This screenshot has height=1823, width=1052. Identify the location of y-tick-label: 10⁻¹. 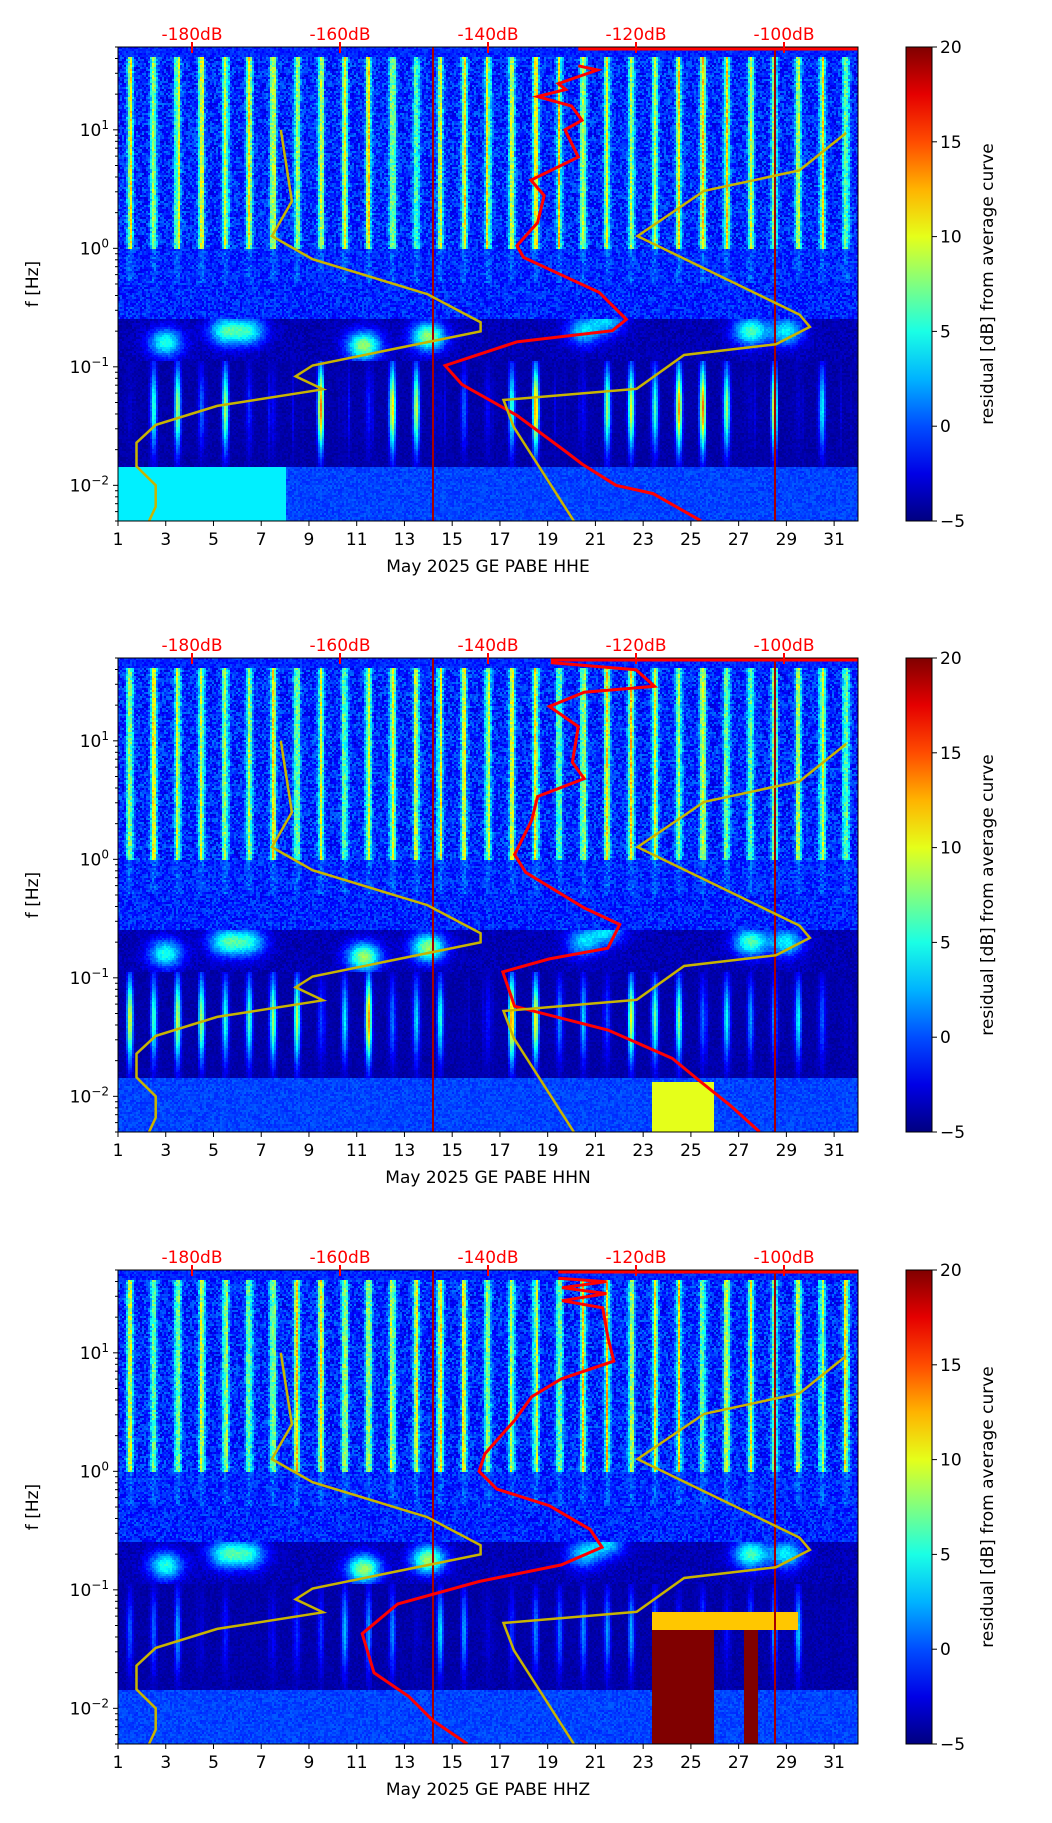
(89, 1589).